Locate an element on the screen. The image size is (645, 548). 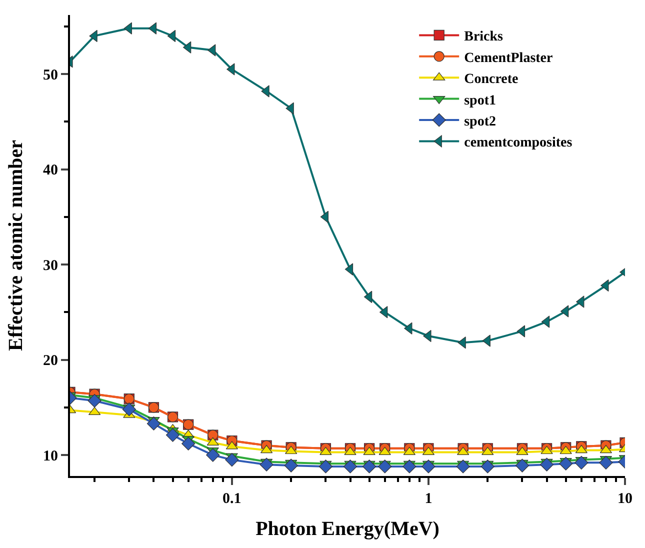
y-axis-title: Effective atomic number is located at coordinates (16, 246).